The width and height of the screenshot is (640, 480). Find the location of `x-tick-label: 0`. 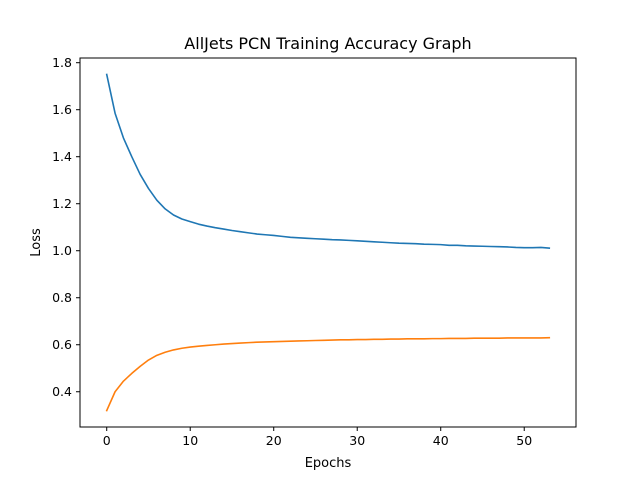

x-tick-label: 0 is located at coordinates (107, 440).